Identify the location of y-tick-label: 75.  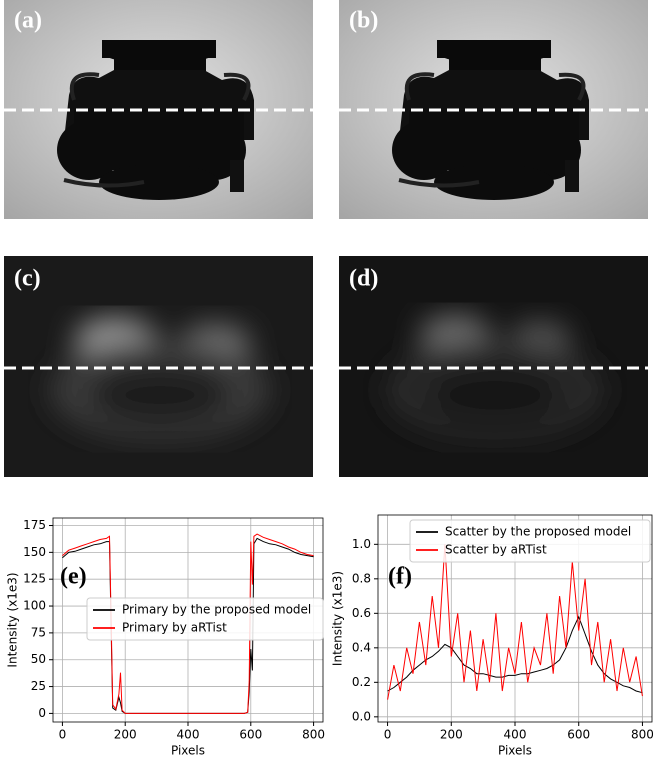
(38, 632).